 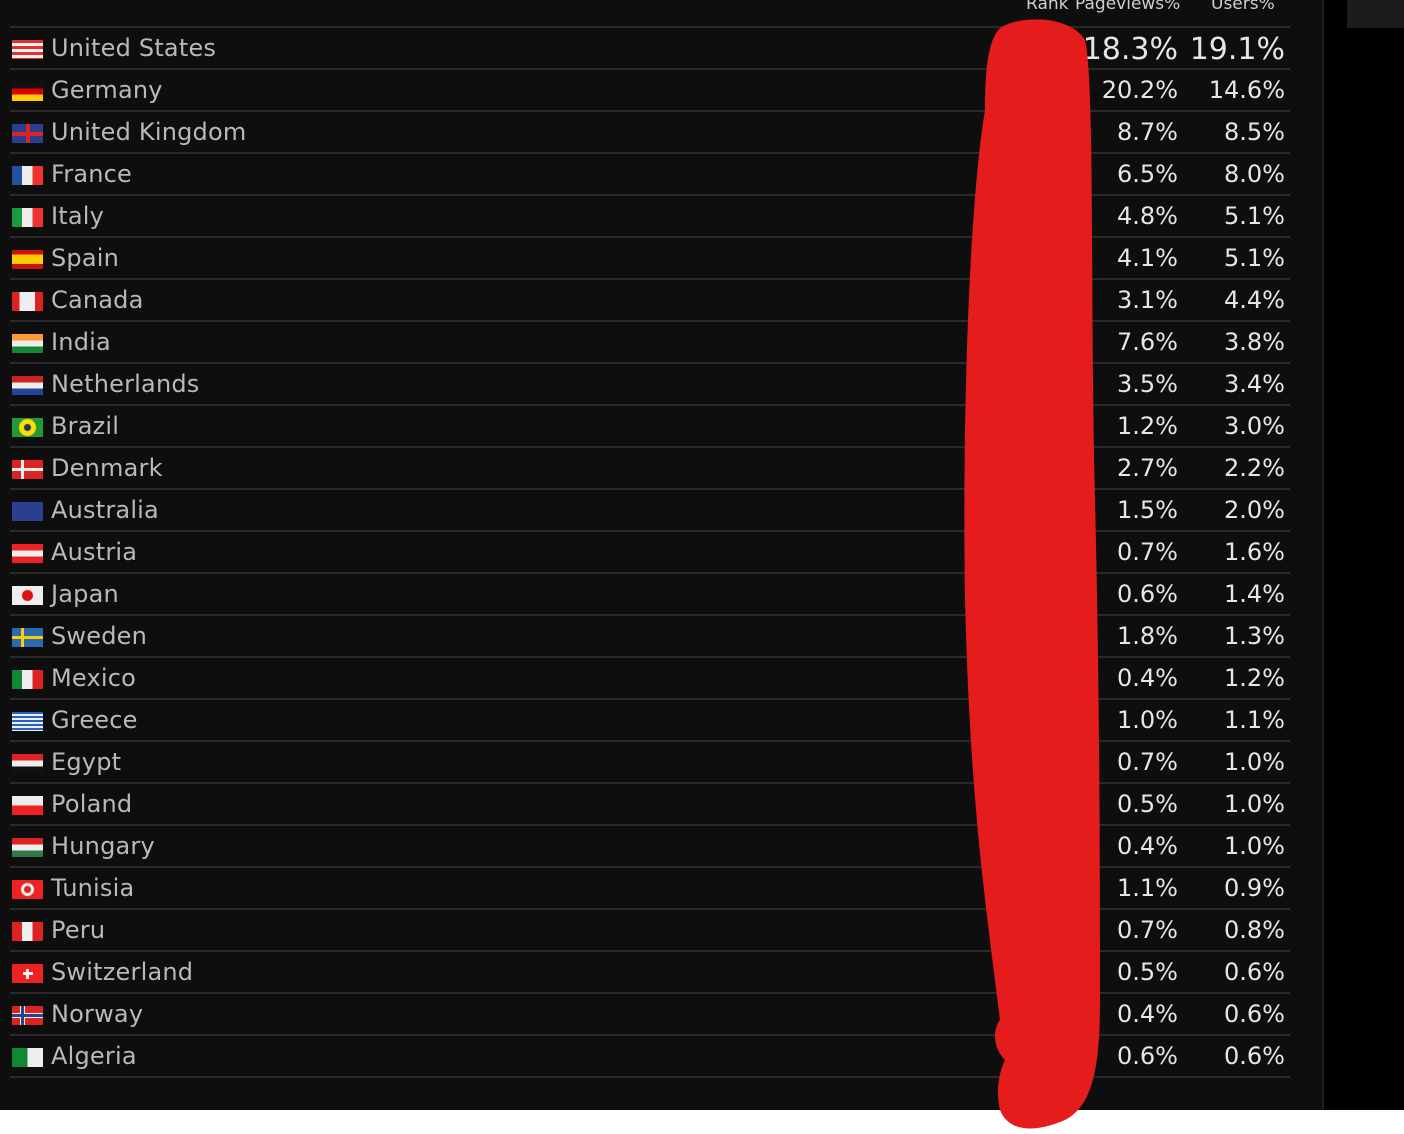 I want to click on country-name: Mexico, so click(x=94, y=678).